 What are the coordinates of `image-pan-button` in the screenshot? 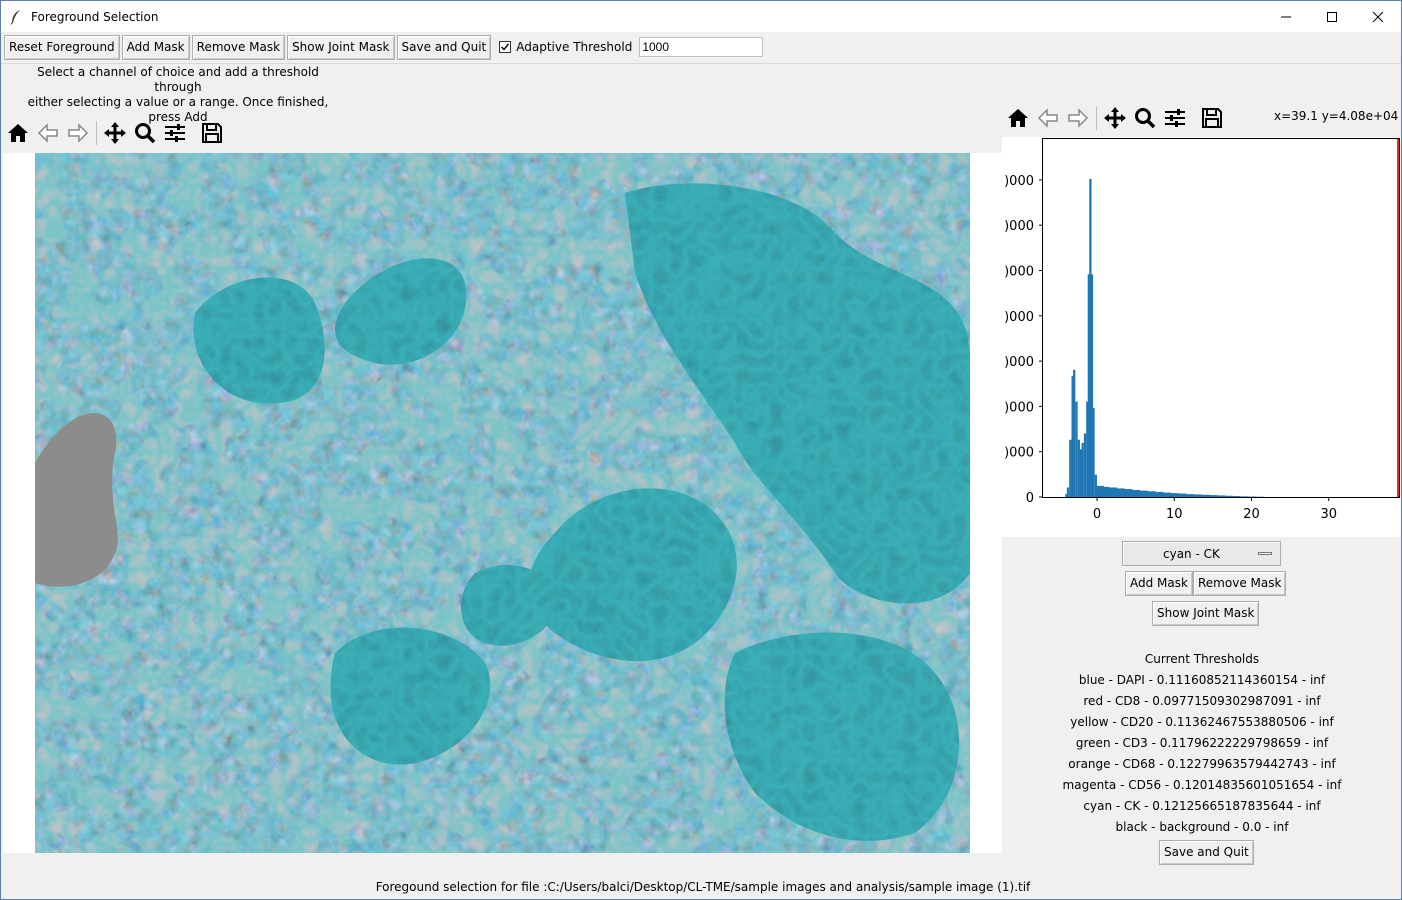 It's located at (115, 133).